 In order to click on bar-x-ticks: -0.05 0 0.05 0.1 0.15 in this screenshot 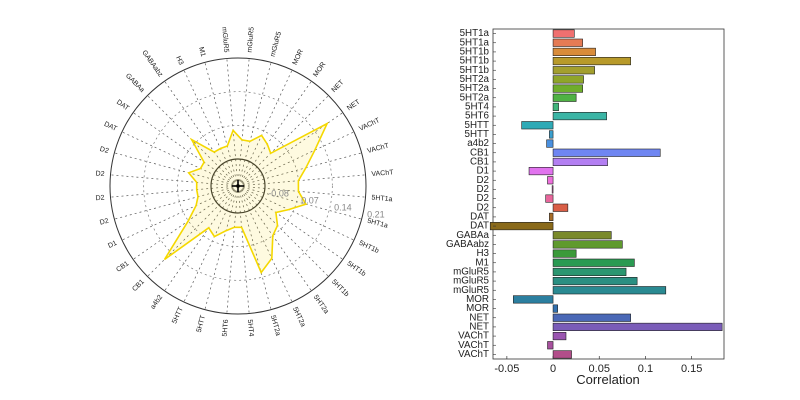, I will do `click(598, 365)`.